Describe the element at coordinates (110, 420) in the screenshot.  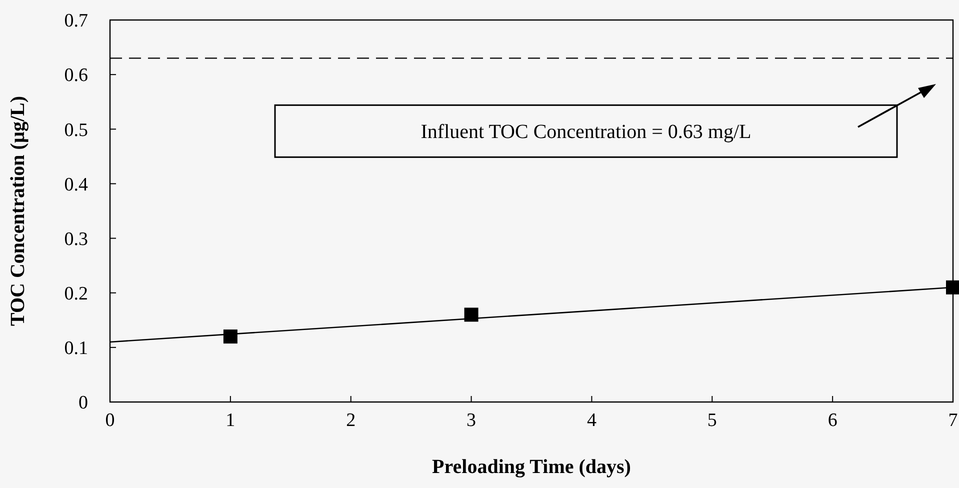
I see `x-tick-label: 0` at that location.